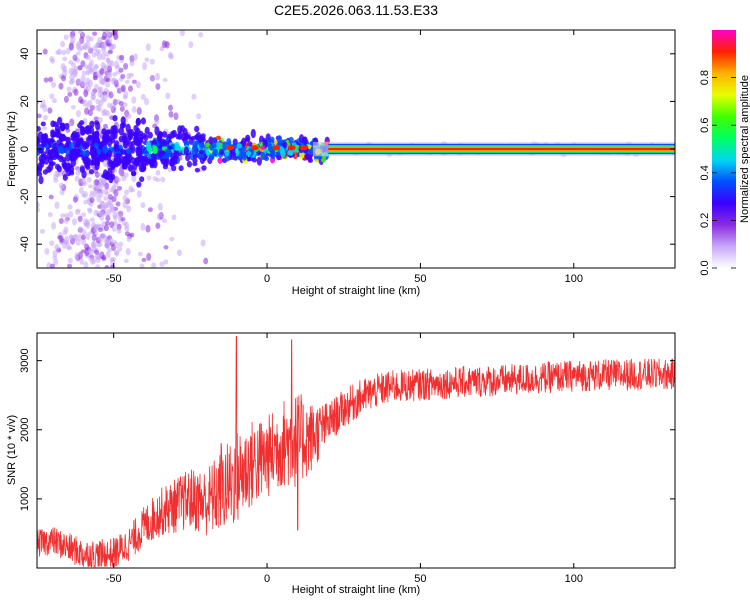 This screenshot has height=600, width=750. Describe the element at coordinates (25, 360) in the screenshot. I see `snr-y-tick-label: 3000` at that location.